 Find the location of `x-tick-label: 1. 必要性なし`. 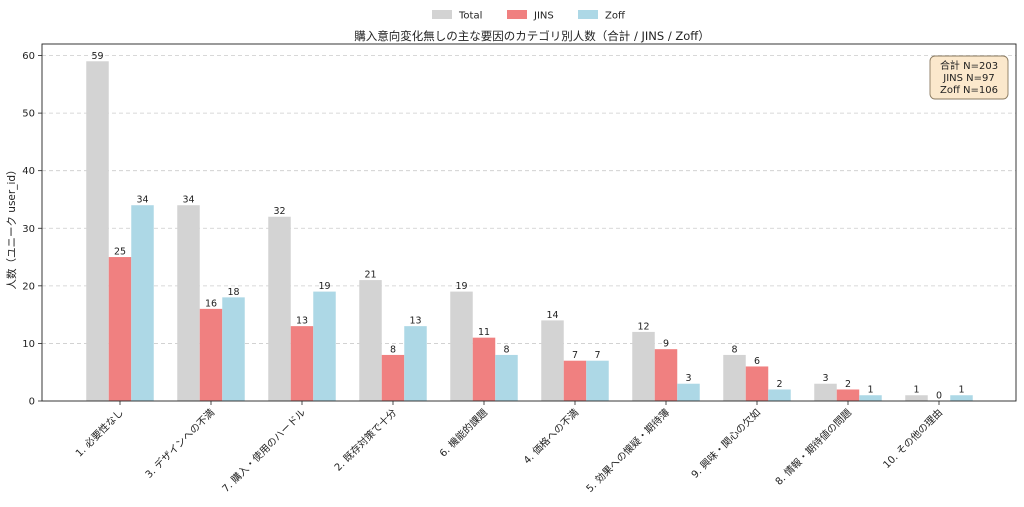

x-tick-label: 1. 必要性なし is located at coordinates (100, 433).